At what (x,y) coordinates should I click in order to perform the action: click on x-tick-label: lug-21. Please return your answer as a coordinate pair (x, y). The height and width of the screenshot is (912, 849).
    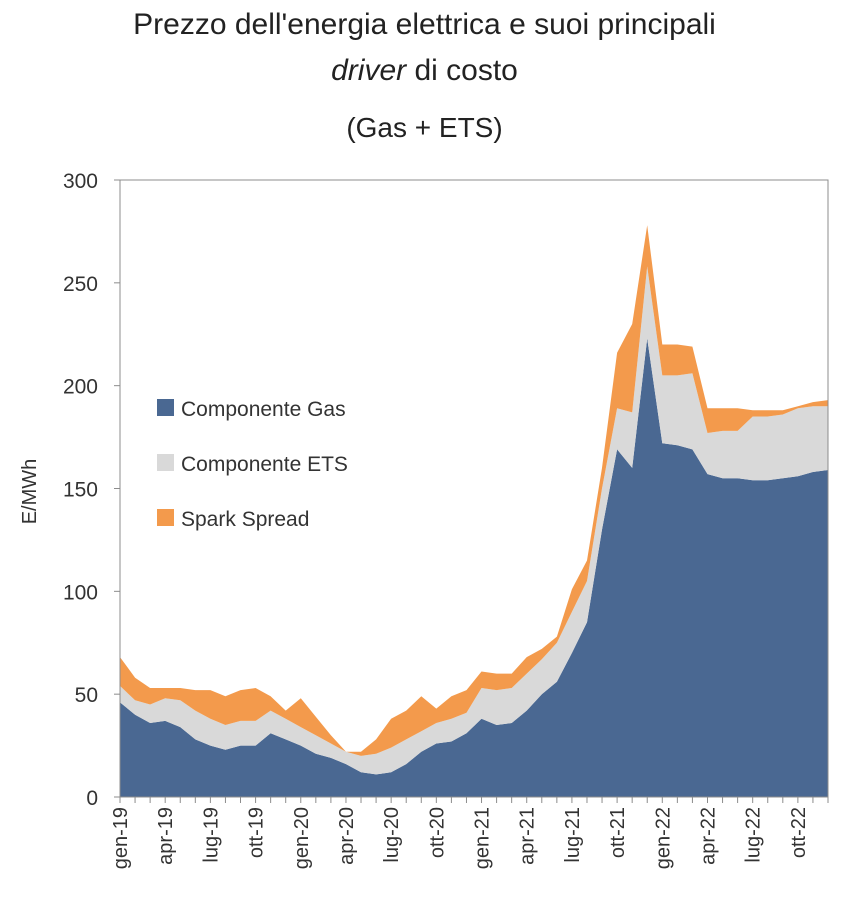
    Looking at the image, I should click on (573, 835).